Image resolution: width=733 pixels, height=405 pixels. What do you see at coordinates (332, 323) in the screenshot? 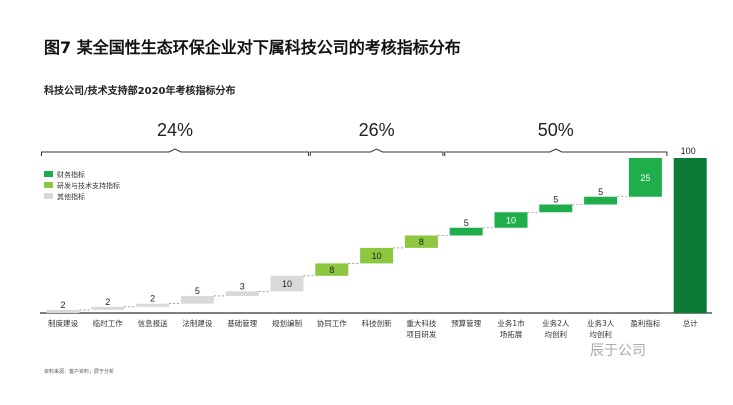
I see `tick-label-6: 协同工作` at bounding box center [332, 323].